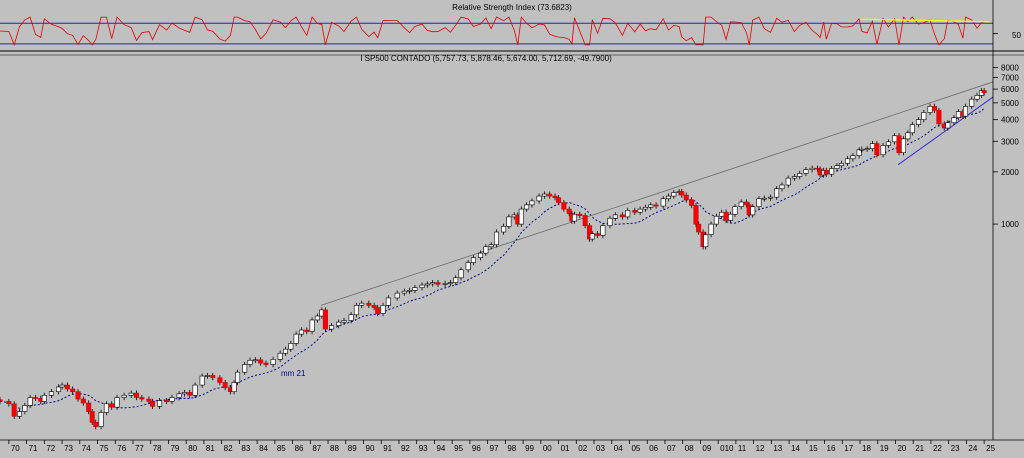 This screenshot has height=458, width=1024. Describe the element at coordinates (582, 448) in the screenshot. I see `x-tick-label-02: 02` at that location.